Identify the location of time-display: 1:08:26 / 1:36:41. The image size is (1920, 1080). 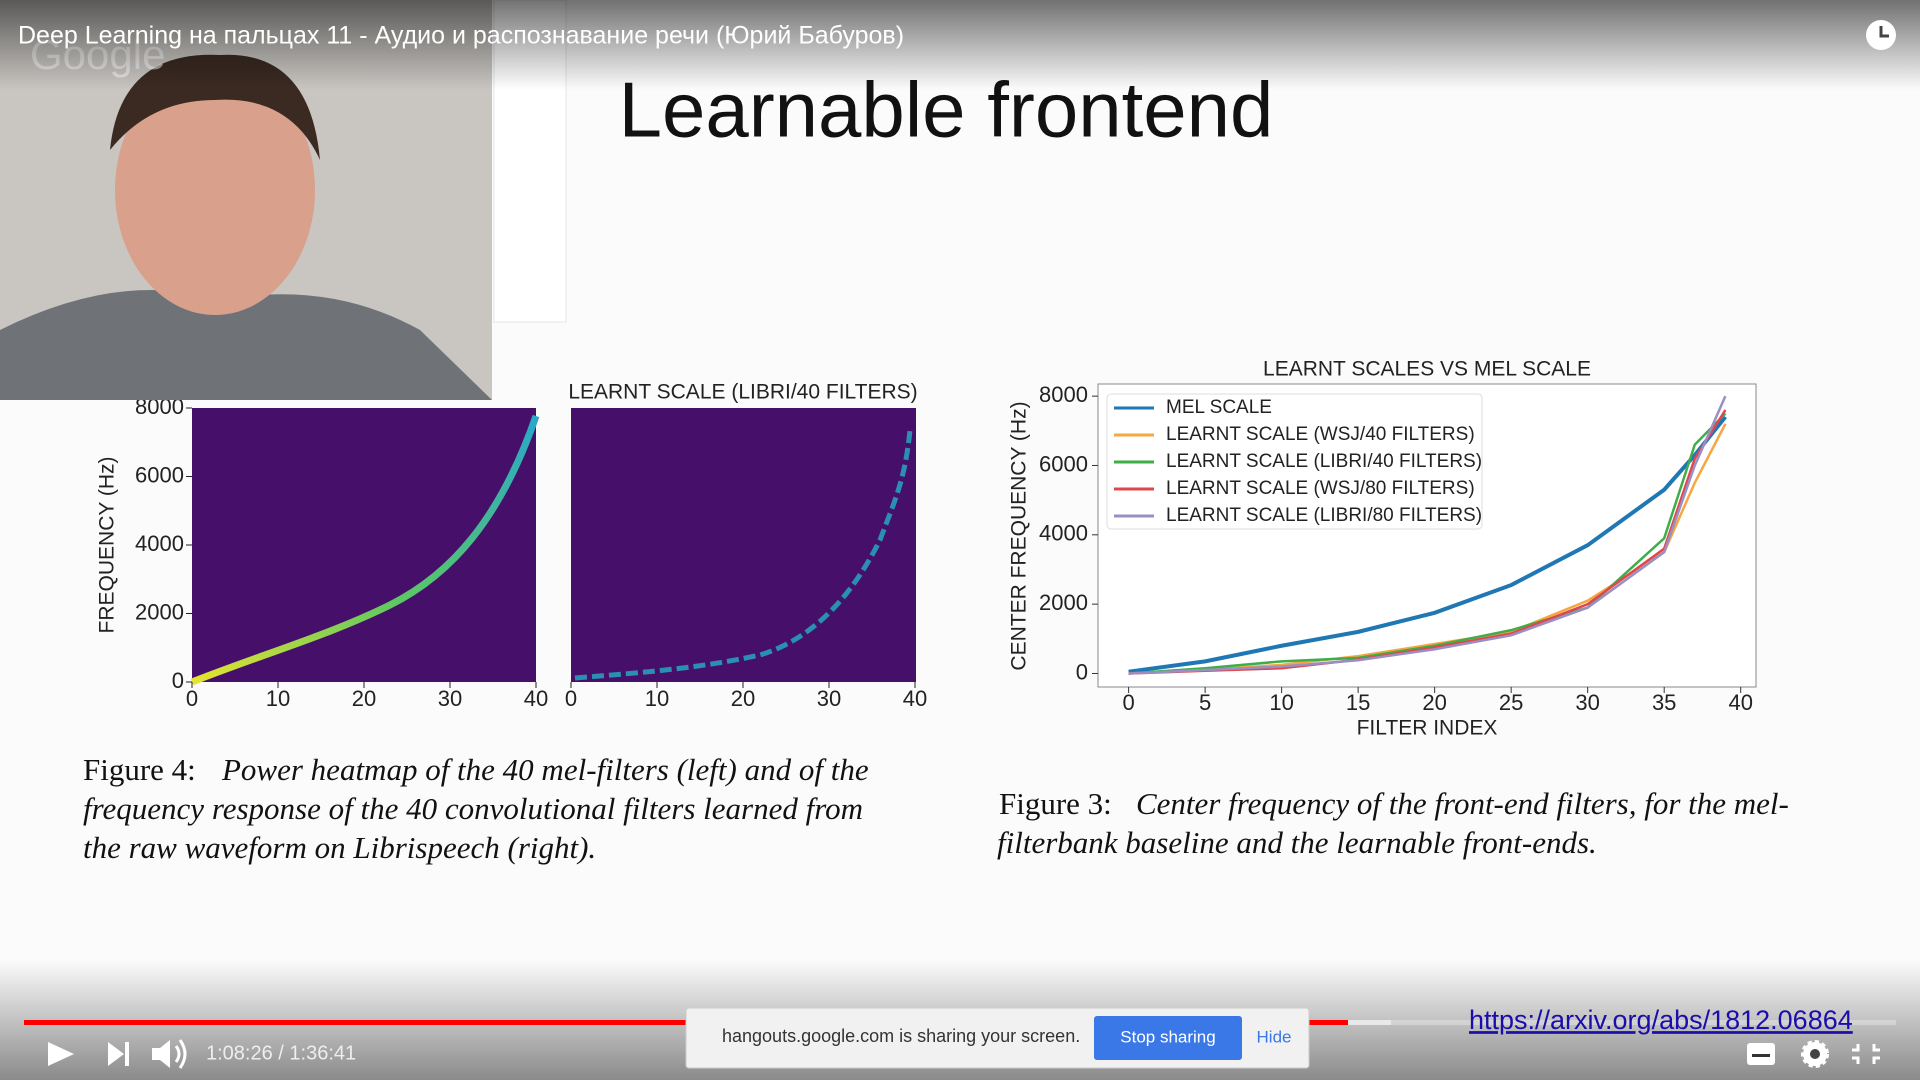
(281, 1053).